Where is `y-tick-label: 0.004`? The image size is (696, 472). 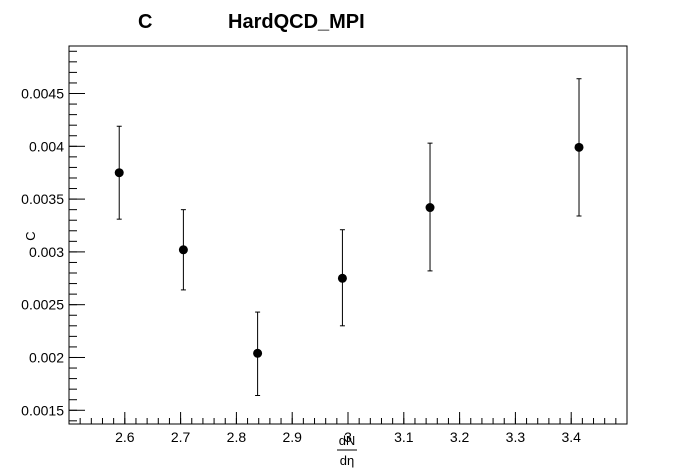 y-tick-label: 0.004 is located at coordinates (46, 146).